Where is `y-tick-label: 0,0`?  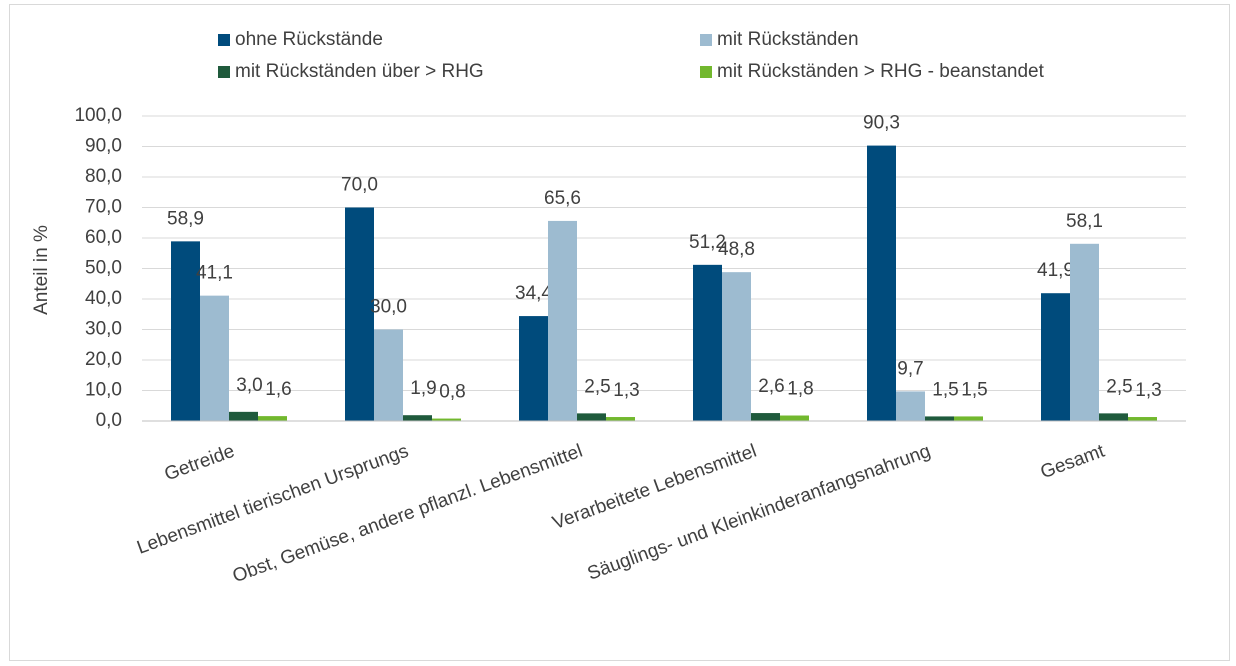 y-tick-label: 0,0 is located at coordinates (109, 420).